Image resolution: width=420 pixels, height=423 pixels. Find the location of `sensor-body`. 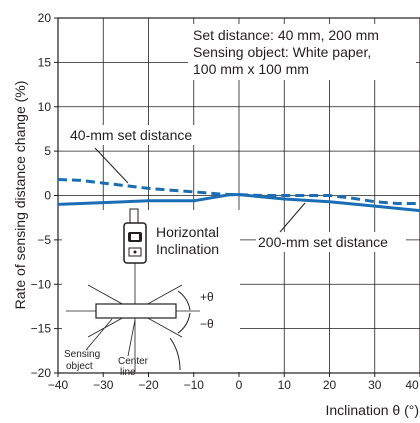

sensor-body is located at coordinates (135, 243).